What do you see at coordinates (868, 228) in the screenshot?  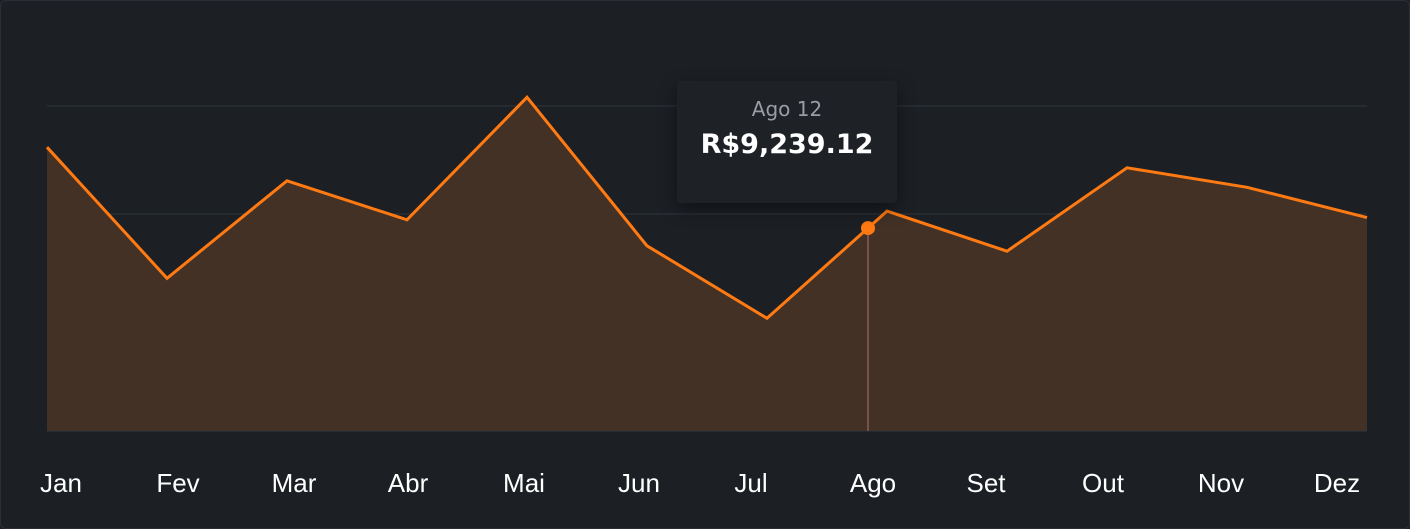 I see `highlight-point` at bounding box center [868, 228].